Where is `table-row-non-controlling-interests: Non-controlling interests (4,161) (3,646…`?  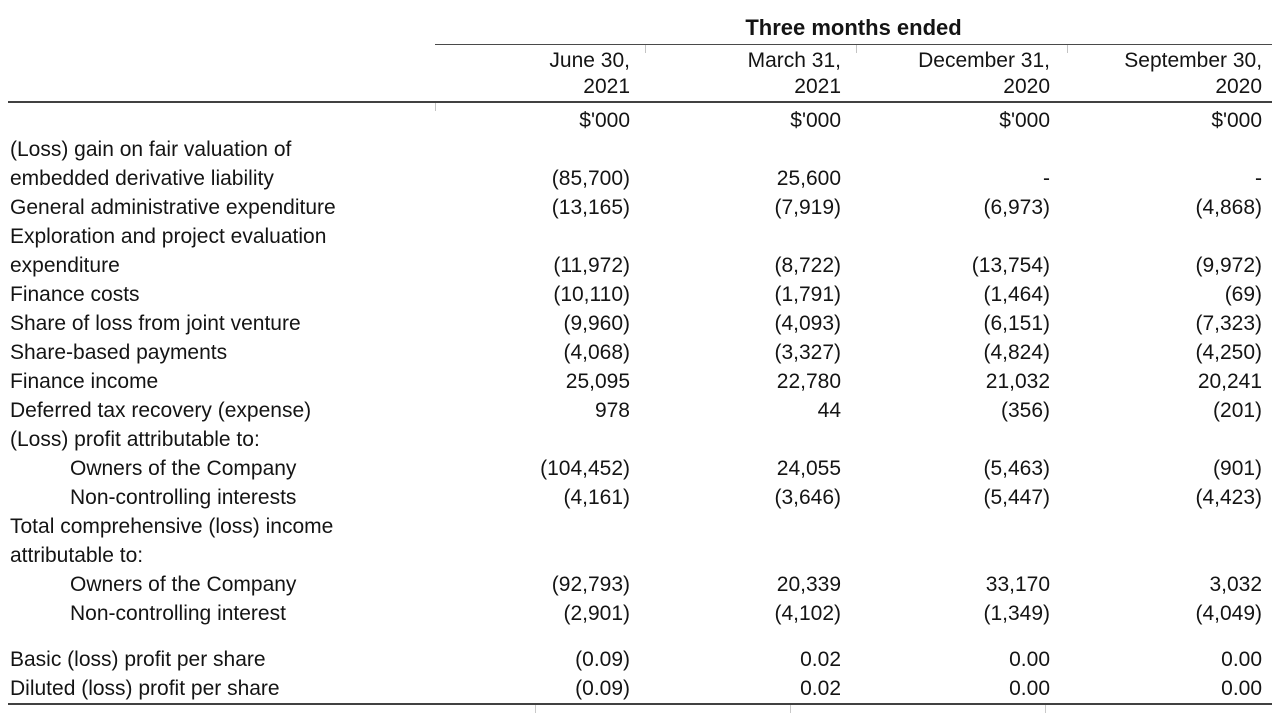
table-row-non-controlling-interests: Non-controlling interests (4,161) (3,646… is located at coordinates (640, 497).